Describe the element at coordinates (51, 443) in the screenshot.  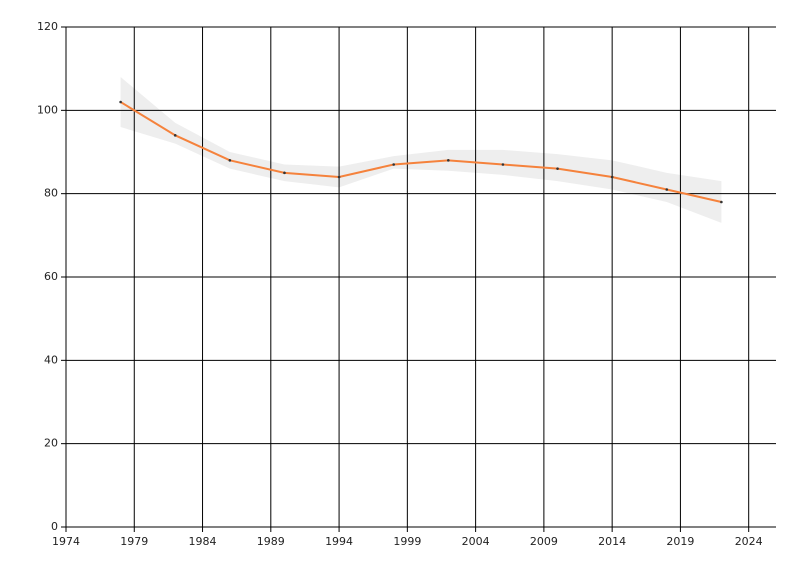
I see `y-tick-label: 20` at that location.